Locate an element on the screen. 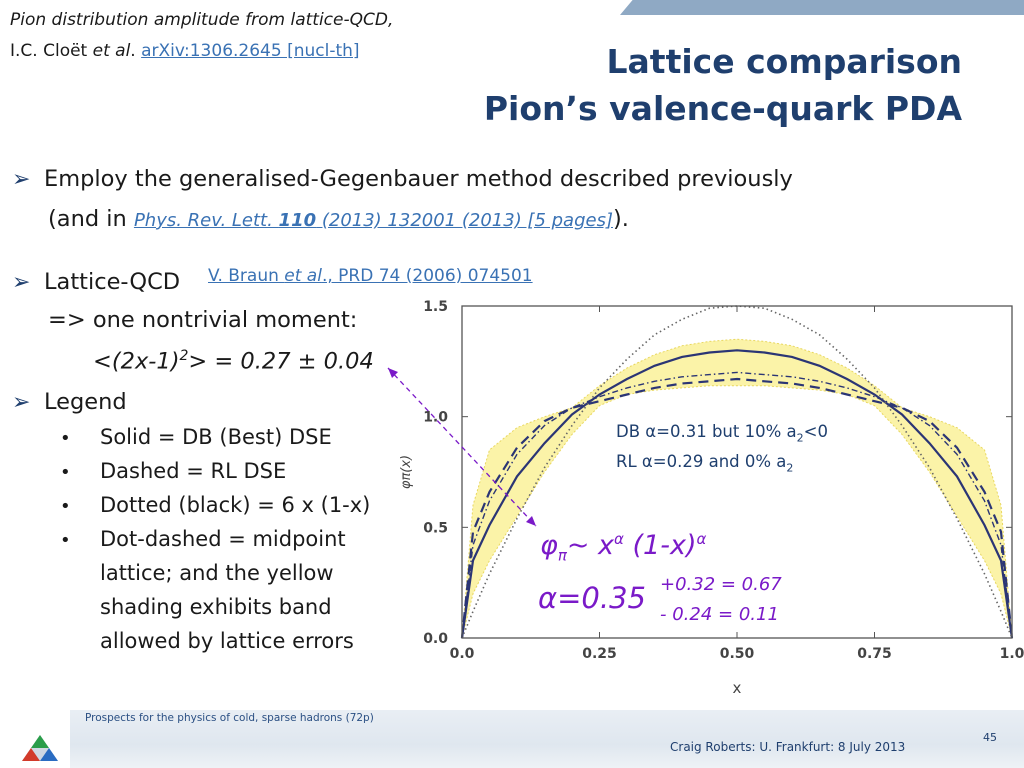 Image resolution: width=1024 pixels, height=768 pixels. prl-rest: (2013) 132001 (2013) [5 pages] is located at coordinates (464, 220).